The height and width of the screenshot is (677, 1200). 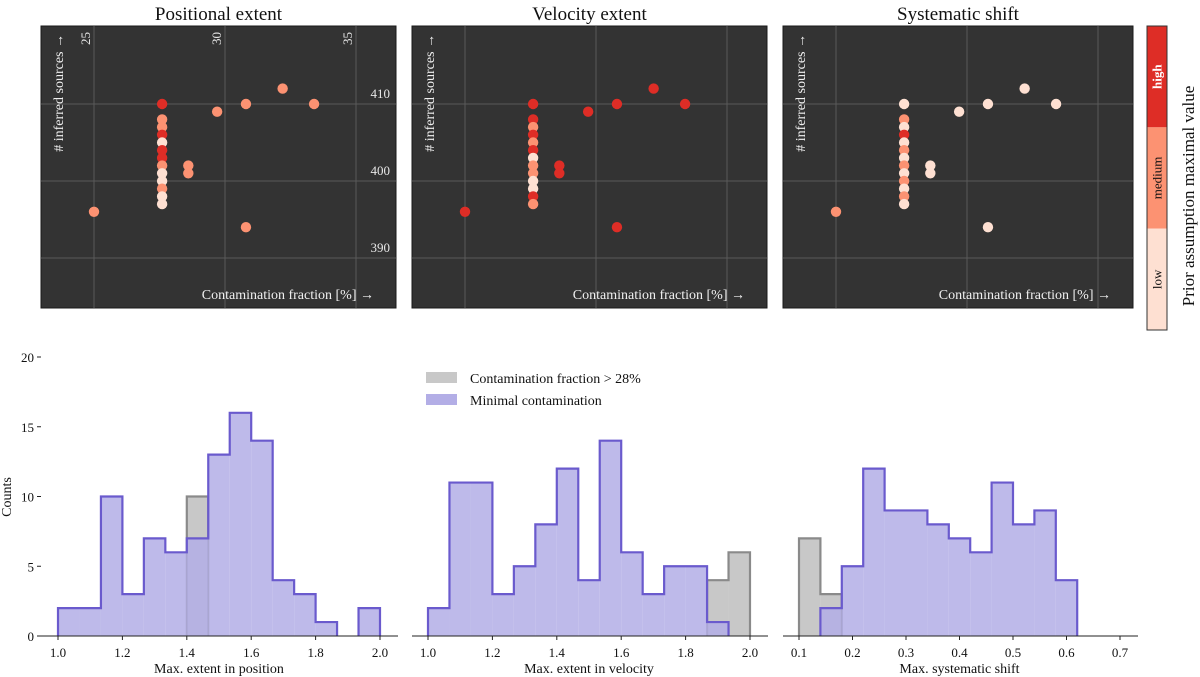 What do you see at coordinates (381, 170) in the screenshot?
I see `y-tick-label: 400` at bounding box center [381, 170].